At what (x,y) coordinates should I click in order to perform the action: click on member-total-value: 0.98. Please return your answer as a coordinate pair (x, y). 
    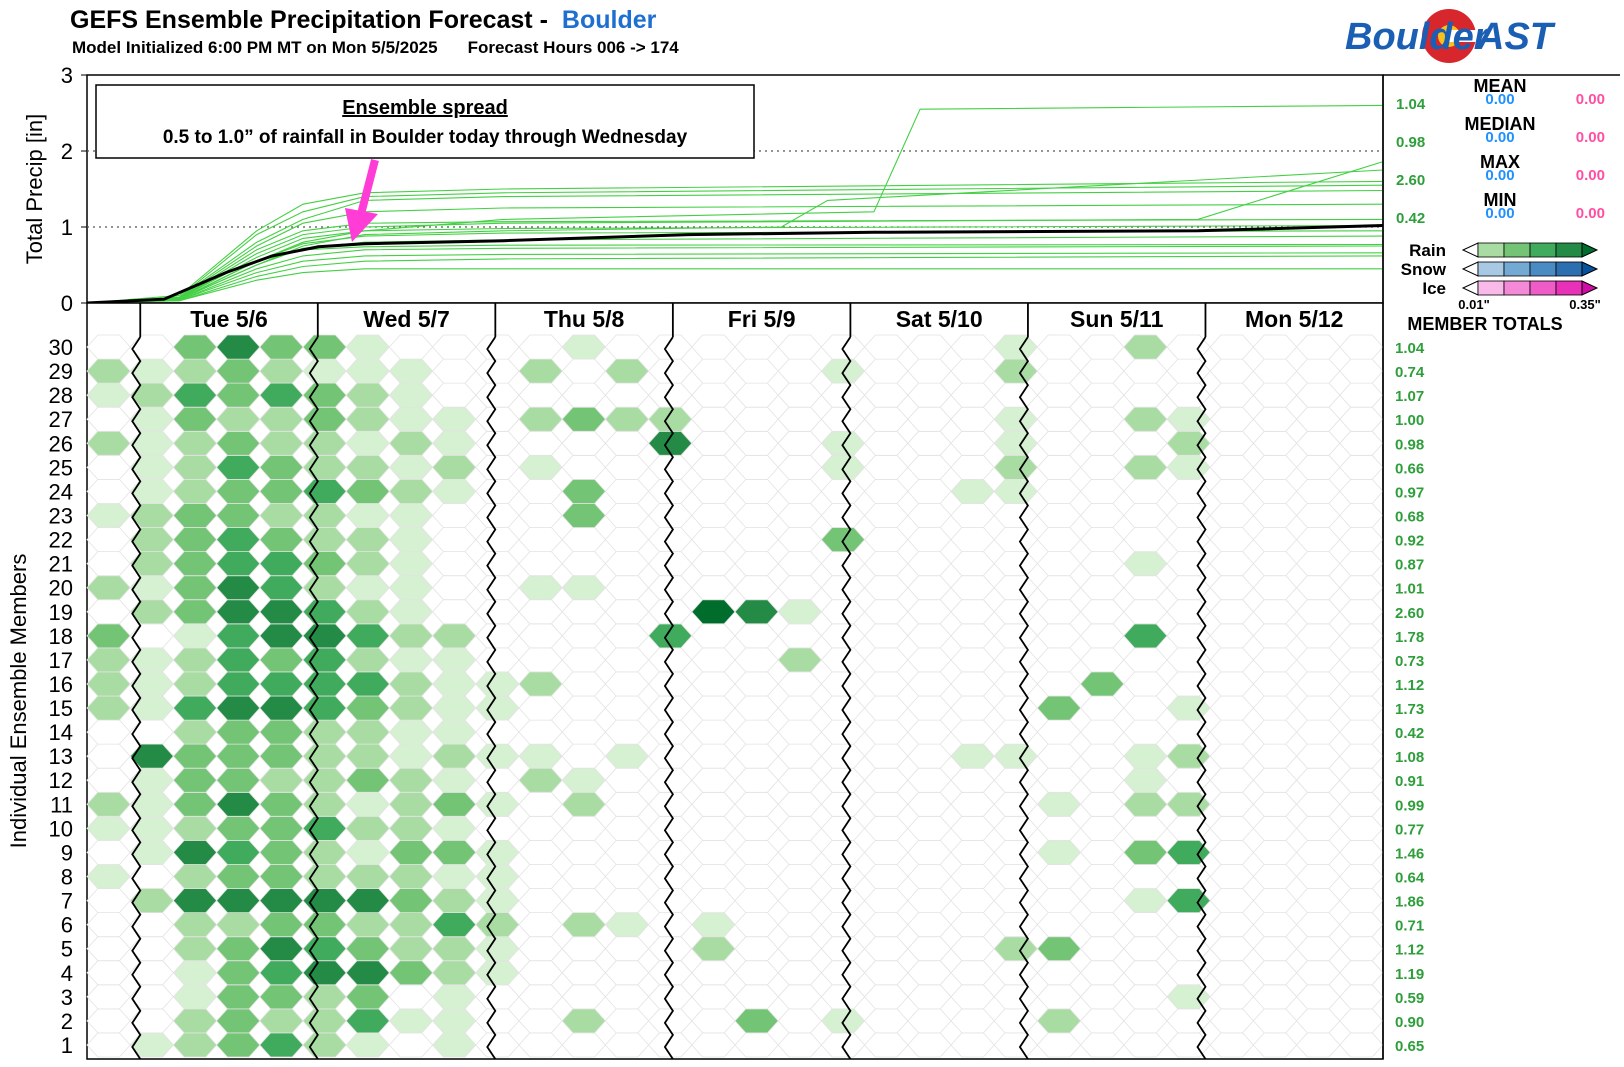
    Looking at the image, I should click on (1409, 444).